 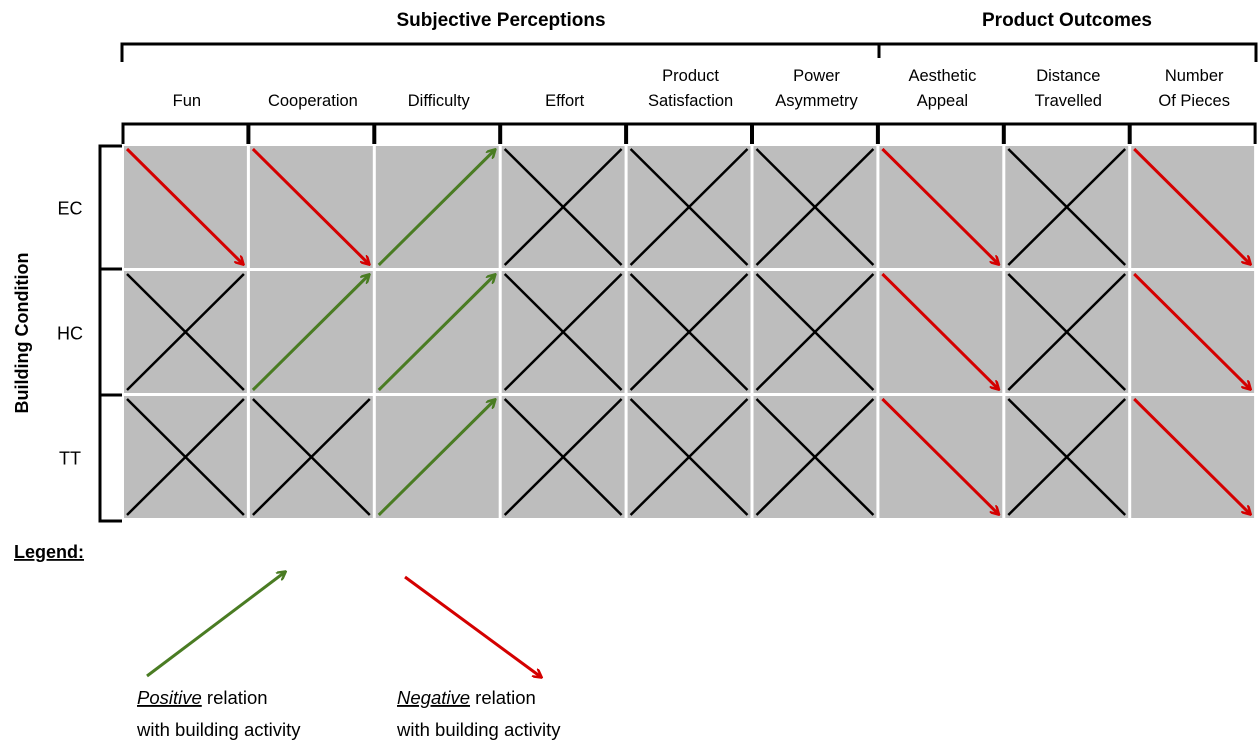 I want to click on legend-negative-label: Negative relation, so click(x=466, y=697).